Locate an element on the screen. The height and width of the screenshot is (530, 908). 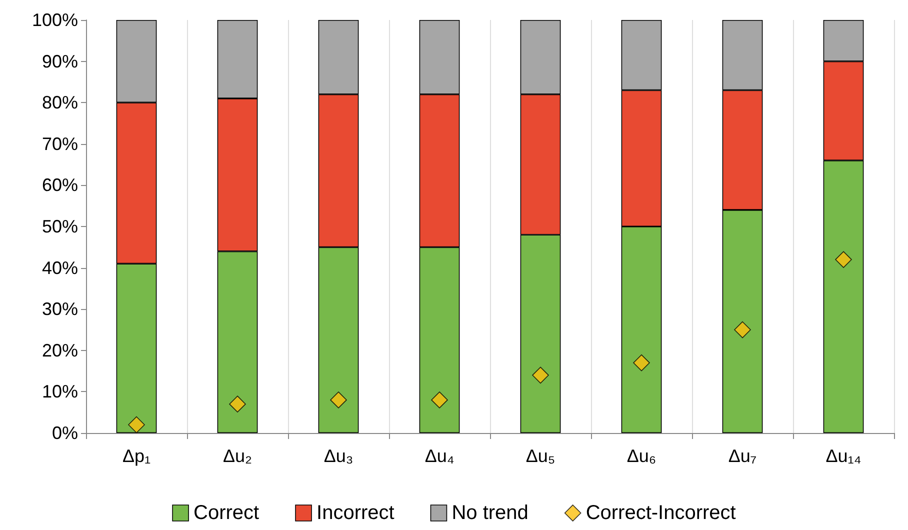
legend-label: Correct is located at coordinates (227, 513).